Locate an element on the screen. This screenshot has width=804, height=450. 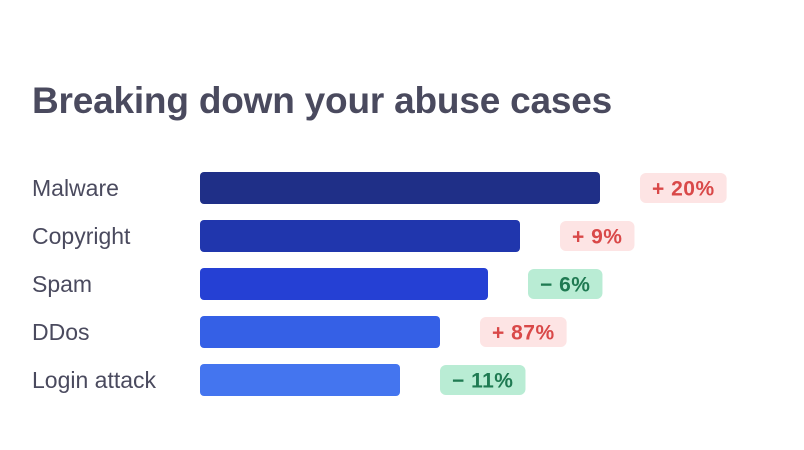
bar-row: Copyright + 9% is located at coordinates (333, 236).